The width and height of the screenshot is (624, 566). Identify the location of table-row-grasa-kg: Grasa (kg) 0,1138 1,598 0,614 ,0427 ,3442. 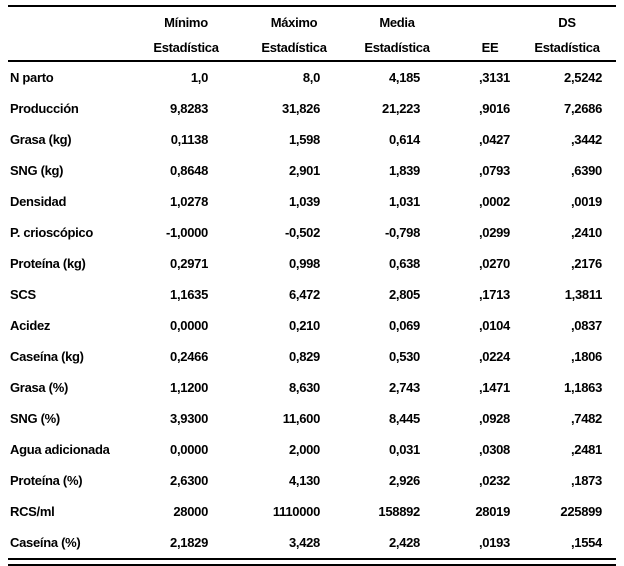
(312, 139).